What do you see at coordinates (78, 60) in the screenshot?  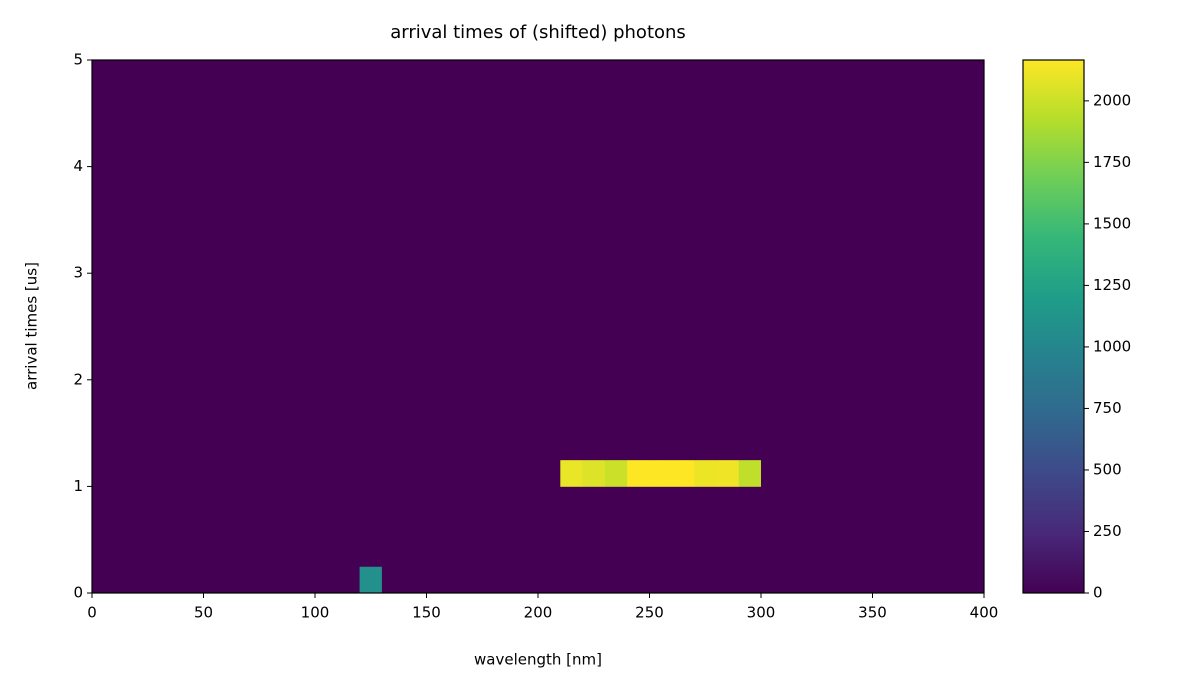 I see `y-tick-label: 5` at bounding box center [78, 60].